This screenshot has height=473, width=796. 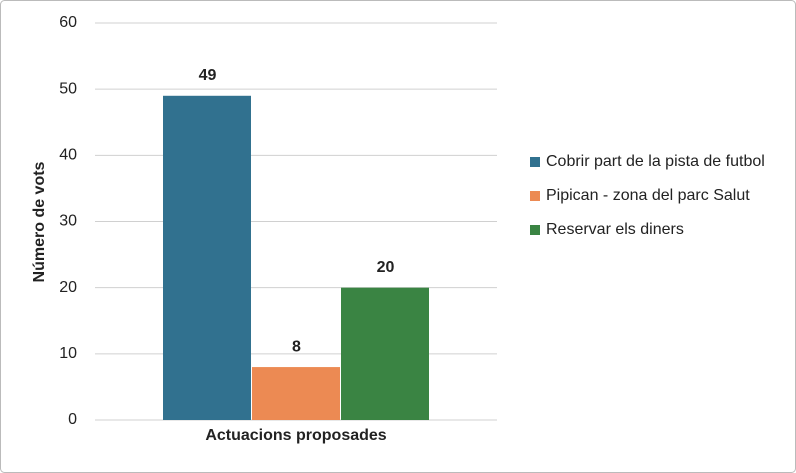 I want to click on legend-label: Reservar els diners, so click(x=615, y=229).